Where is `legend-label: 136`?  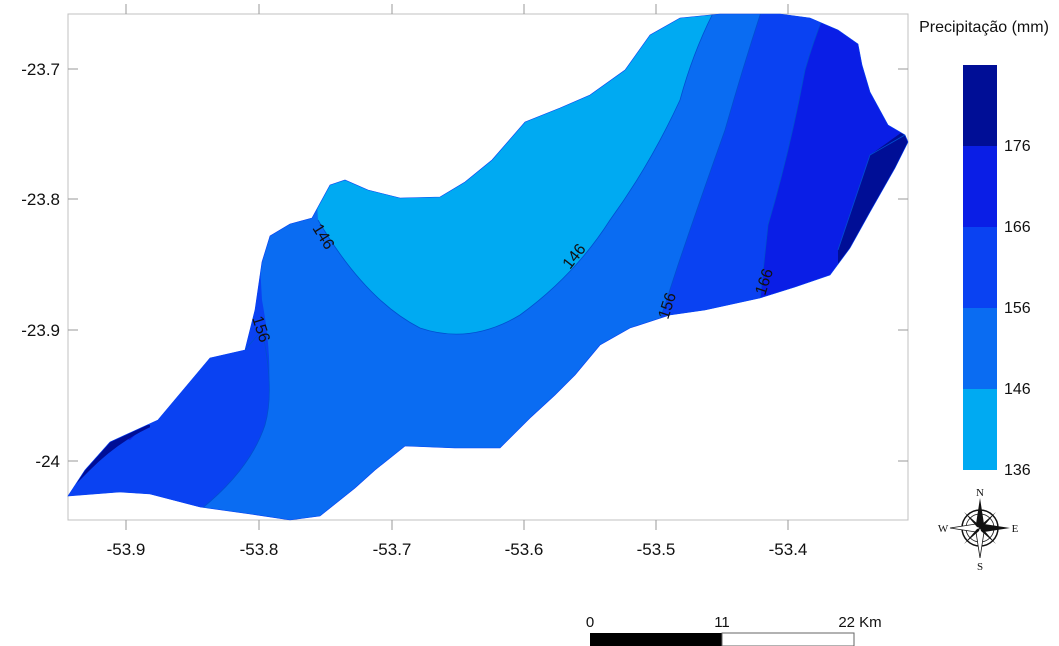 legend-label: 136 is located at coordinates (1017, 470).